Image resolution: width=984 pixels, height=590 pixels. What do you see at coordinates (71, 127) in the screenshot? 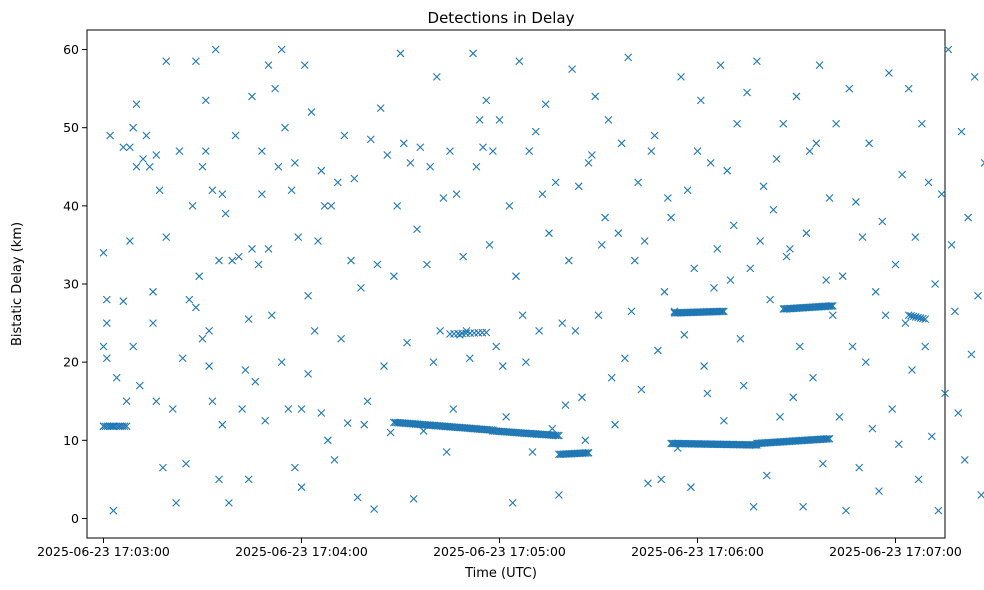
I see `y-tick-label: 50` at bounding box center [71, 127].